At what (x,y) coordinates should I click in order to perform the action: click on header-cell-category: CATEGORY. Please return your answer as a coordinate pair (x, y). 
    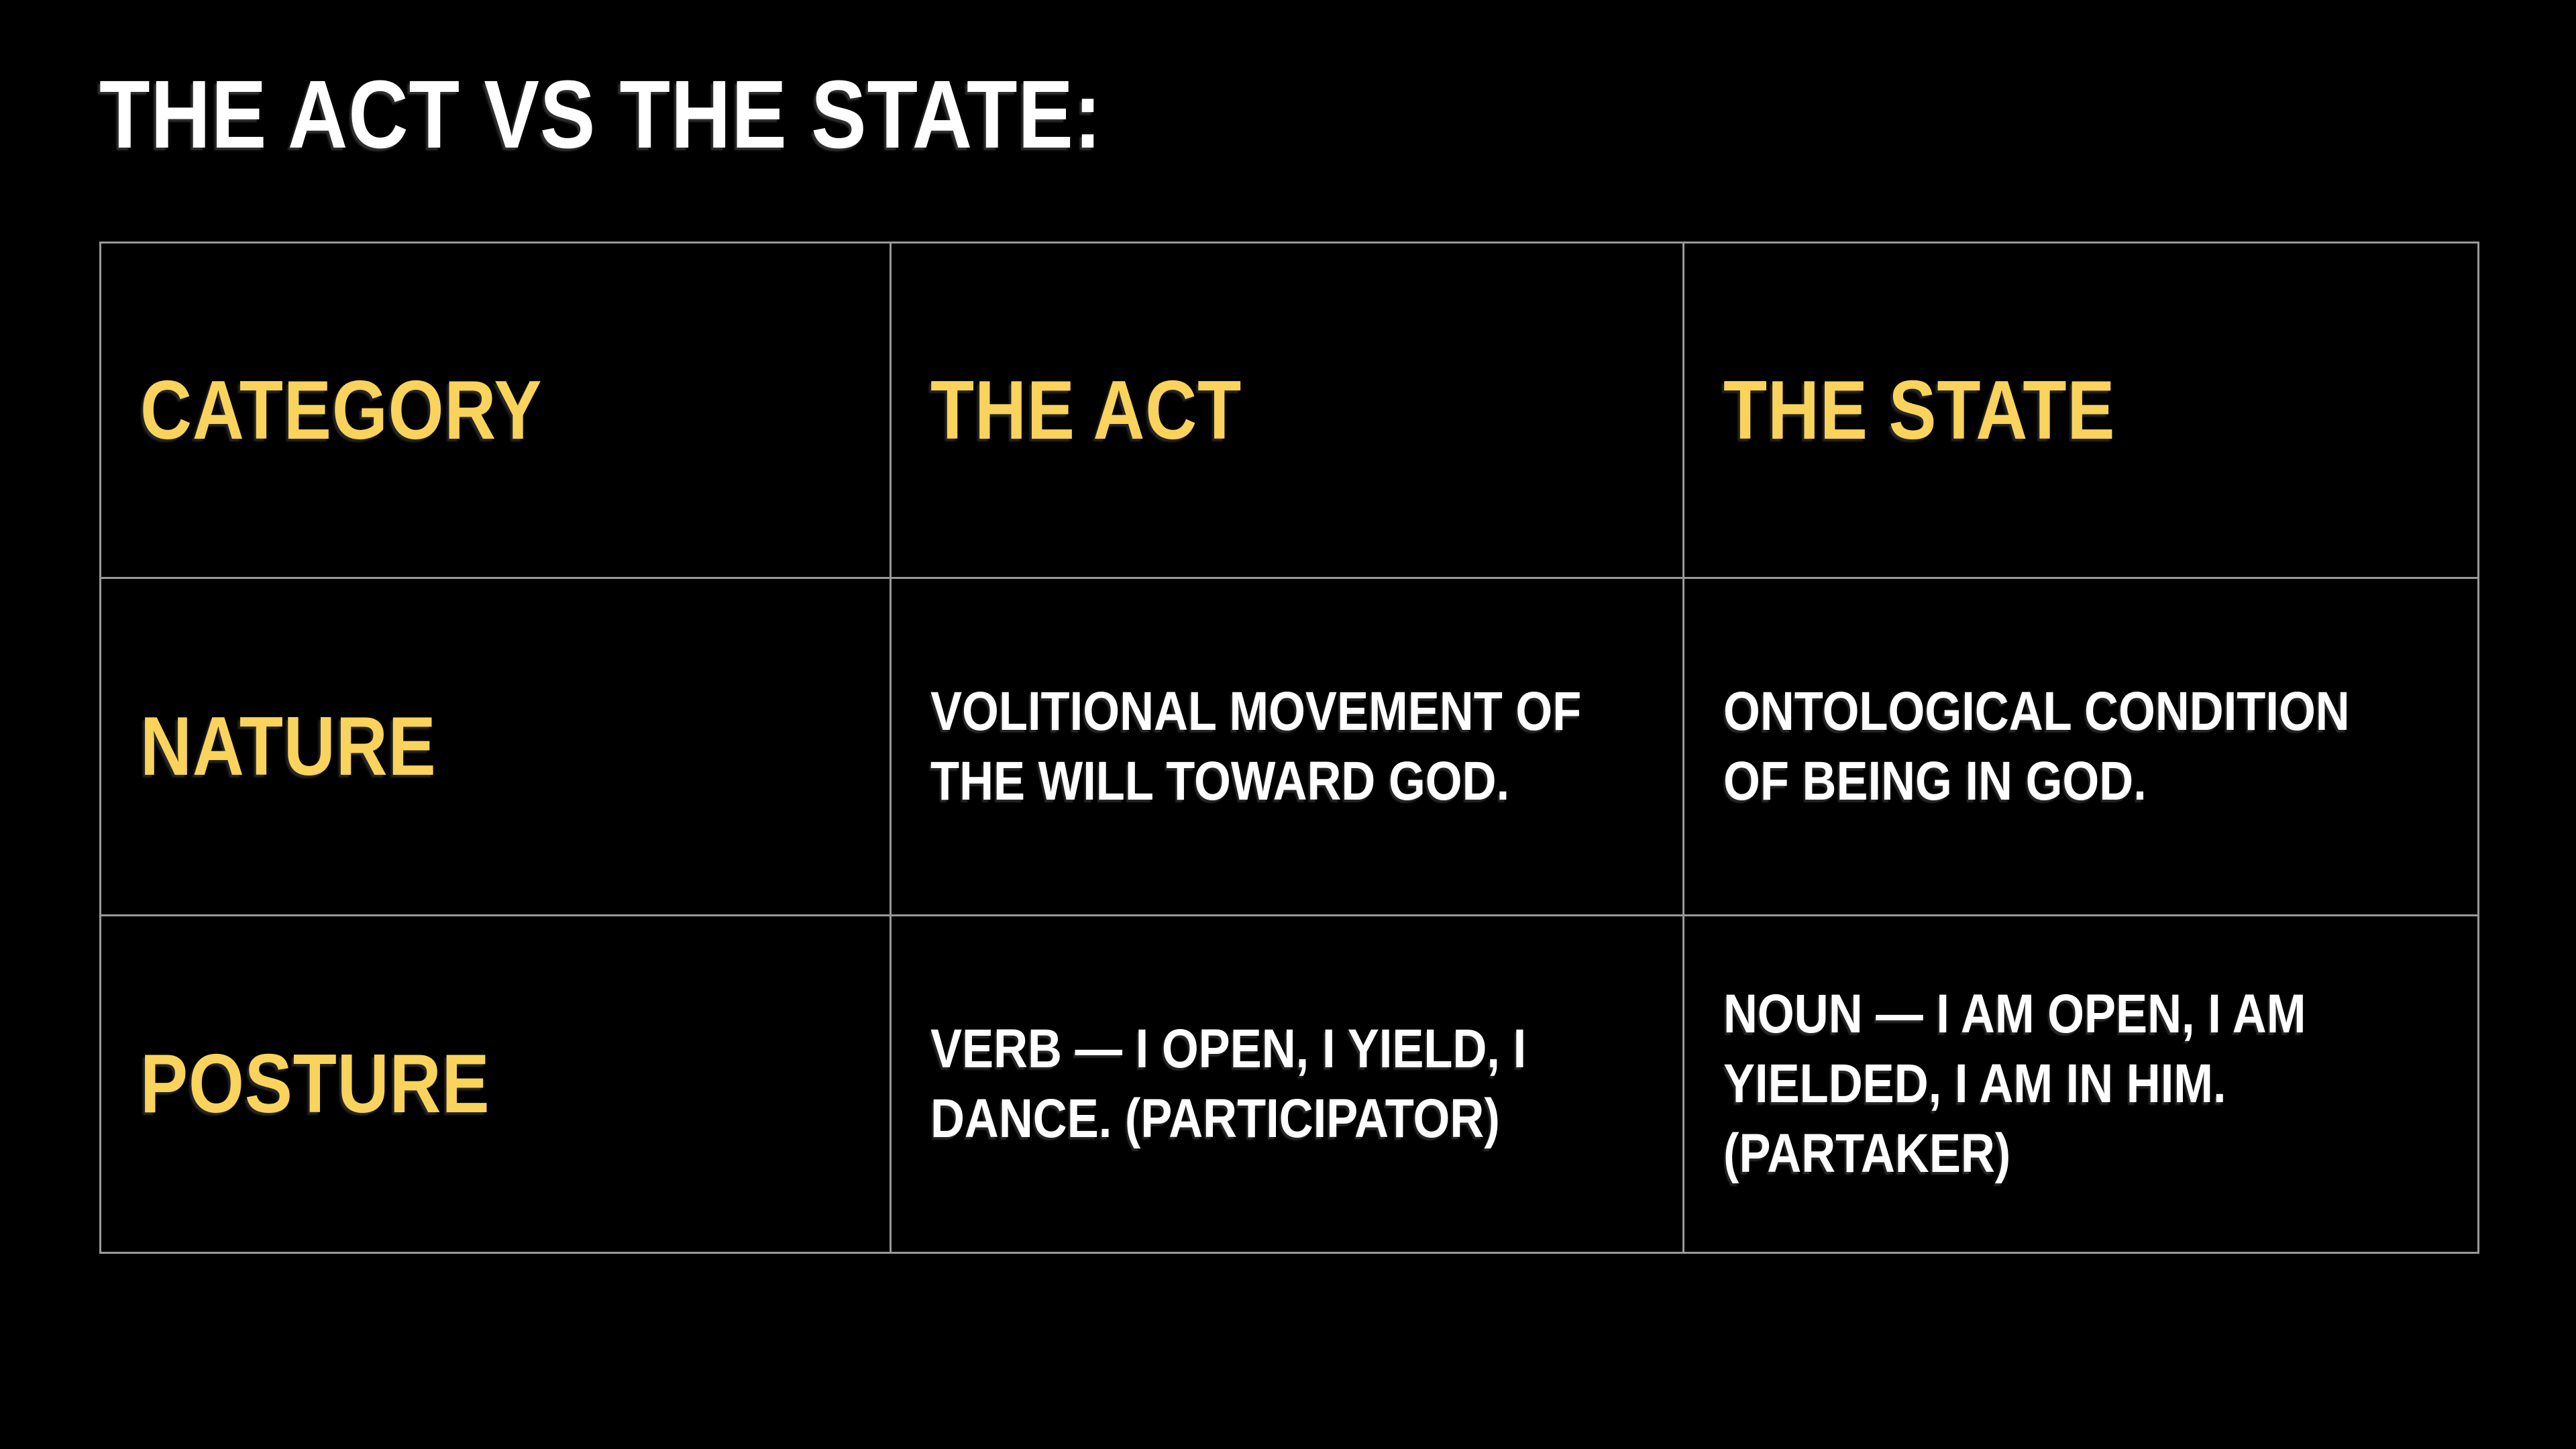
    Looking at the image, I should click on (495, 410).